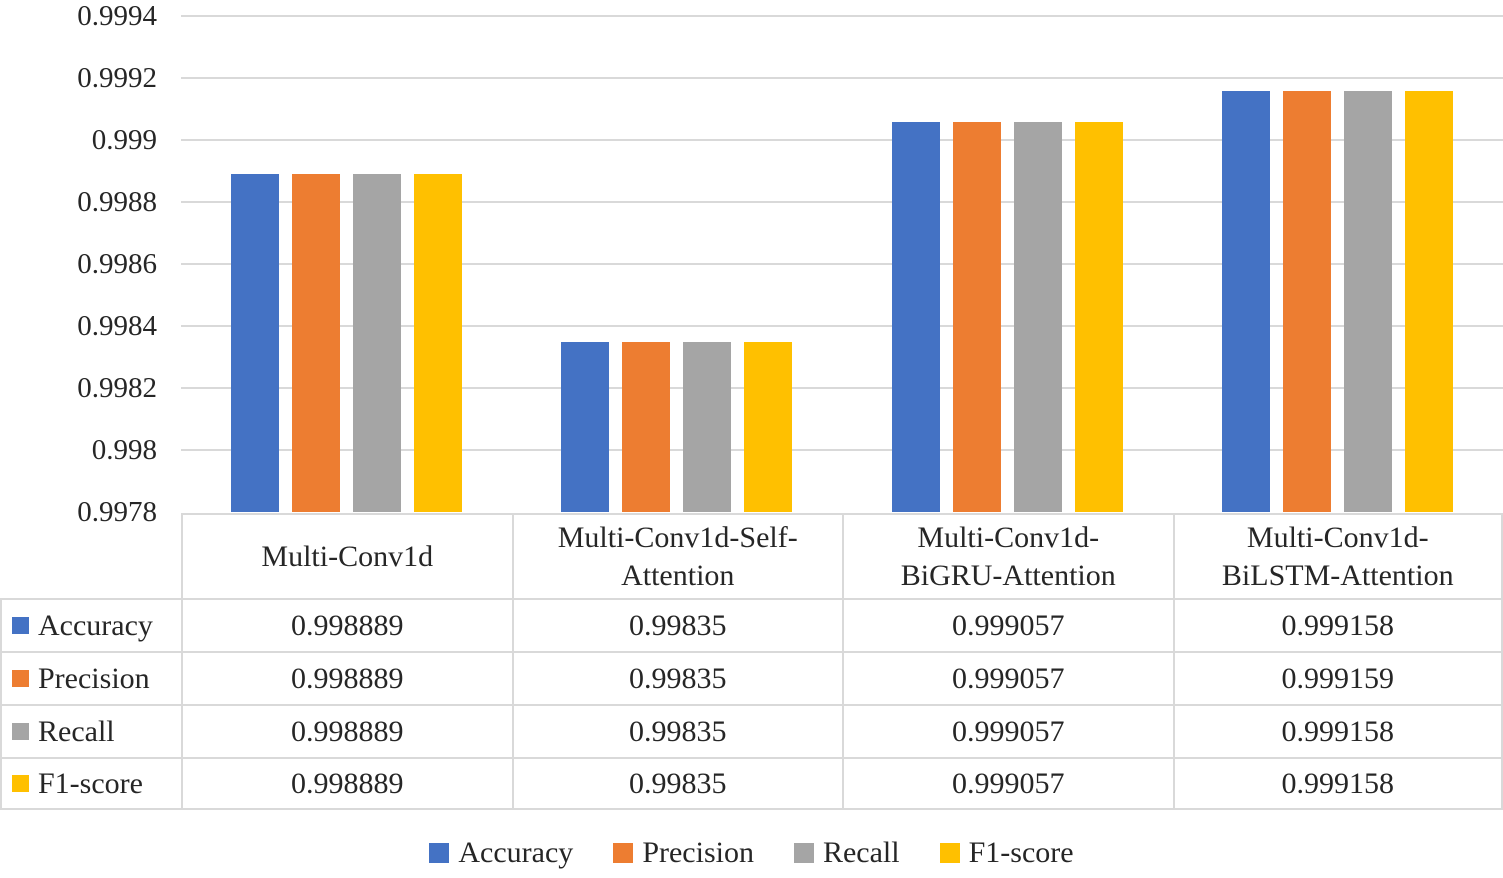 This screenshot has height=878, width=1503. I want to click on table-row-label-accuracy: Accuracy, so click(90, 624).